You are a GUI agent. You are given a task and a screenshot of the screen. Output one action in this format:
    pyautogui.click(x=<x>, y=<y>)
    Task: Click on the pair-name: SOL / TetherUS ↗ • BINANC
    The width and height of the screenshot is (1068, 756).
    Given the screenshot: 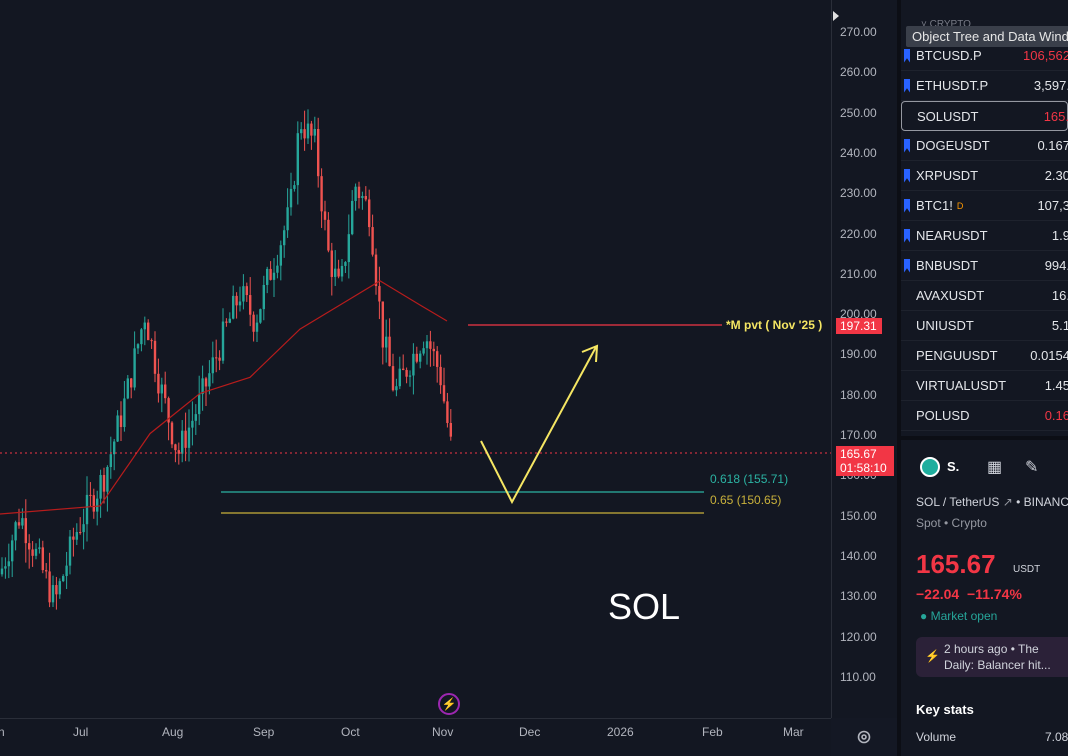 What is the action you would take?
    pyautogui.click(x=992, y=502)
    